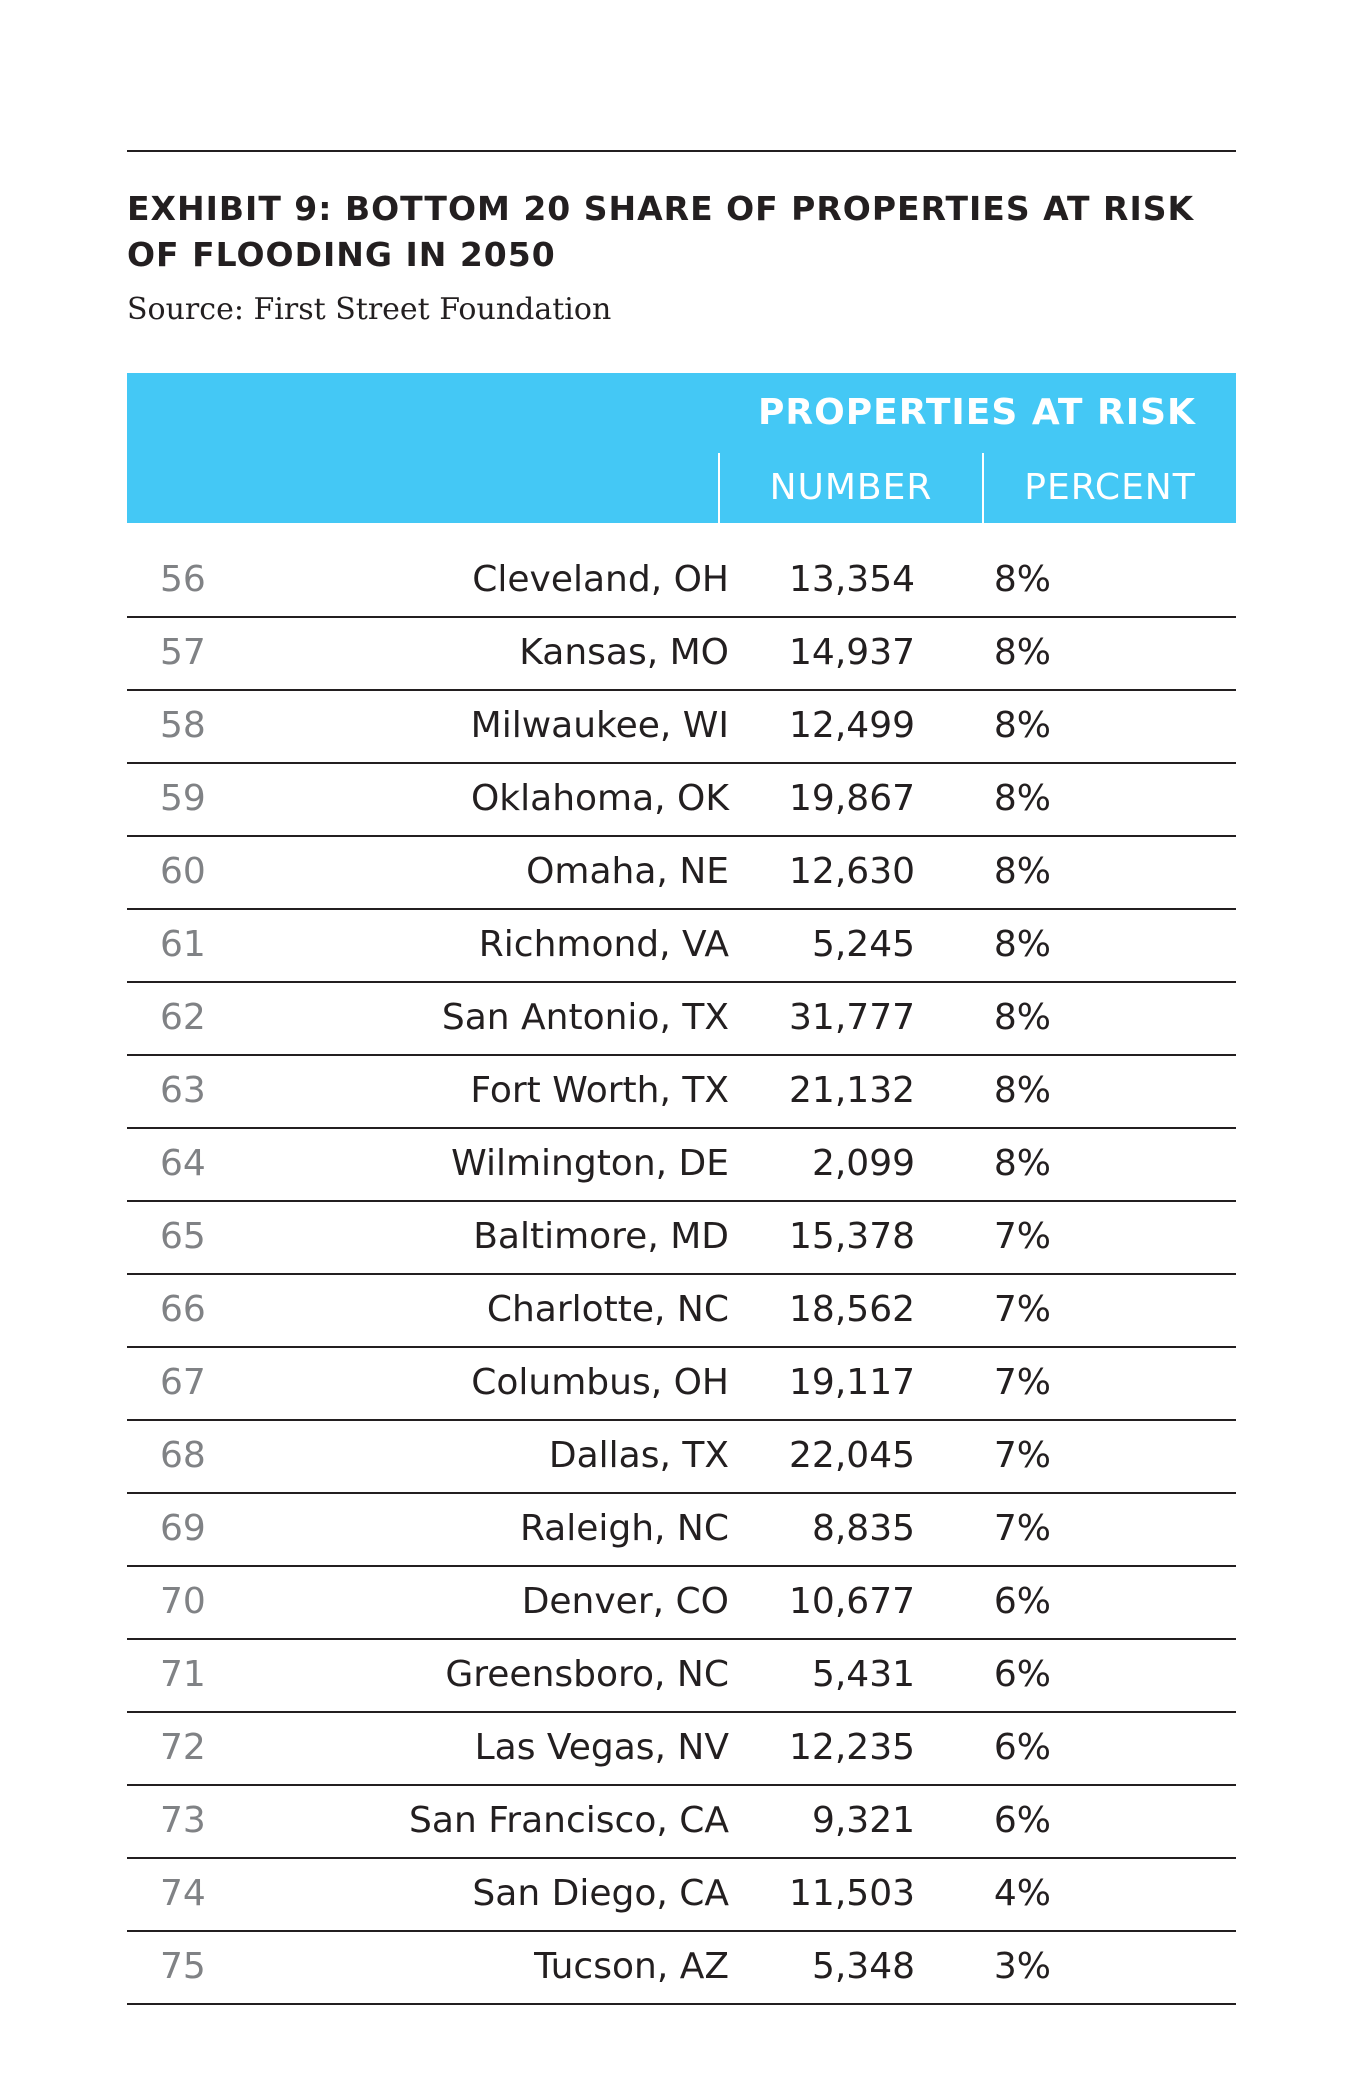  What do you see at coordinates (569, 1820) in the screenshot?
I see `city-cell: San Francisco, CA` at bounding box center [569, 1820].